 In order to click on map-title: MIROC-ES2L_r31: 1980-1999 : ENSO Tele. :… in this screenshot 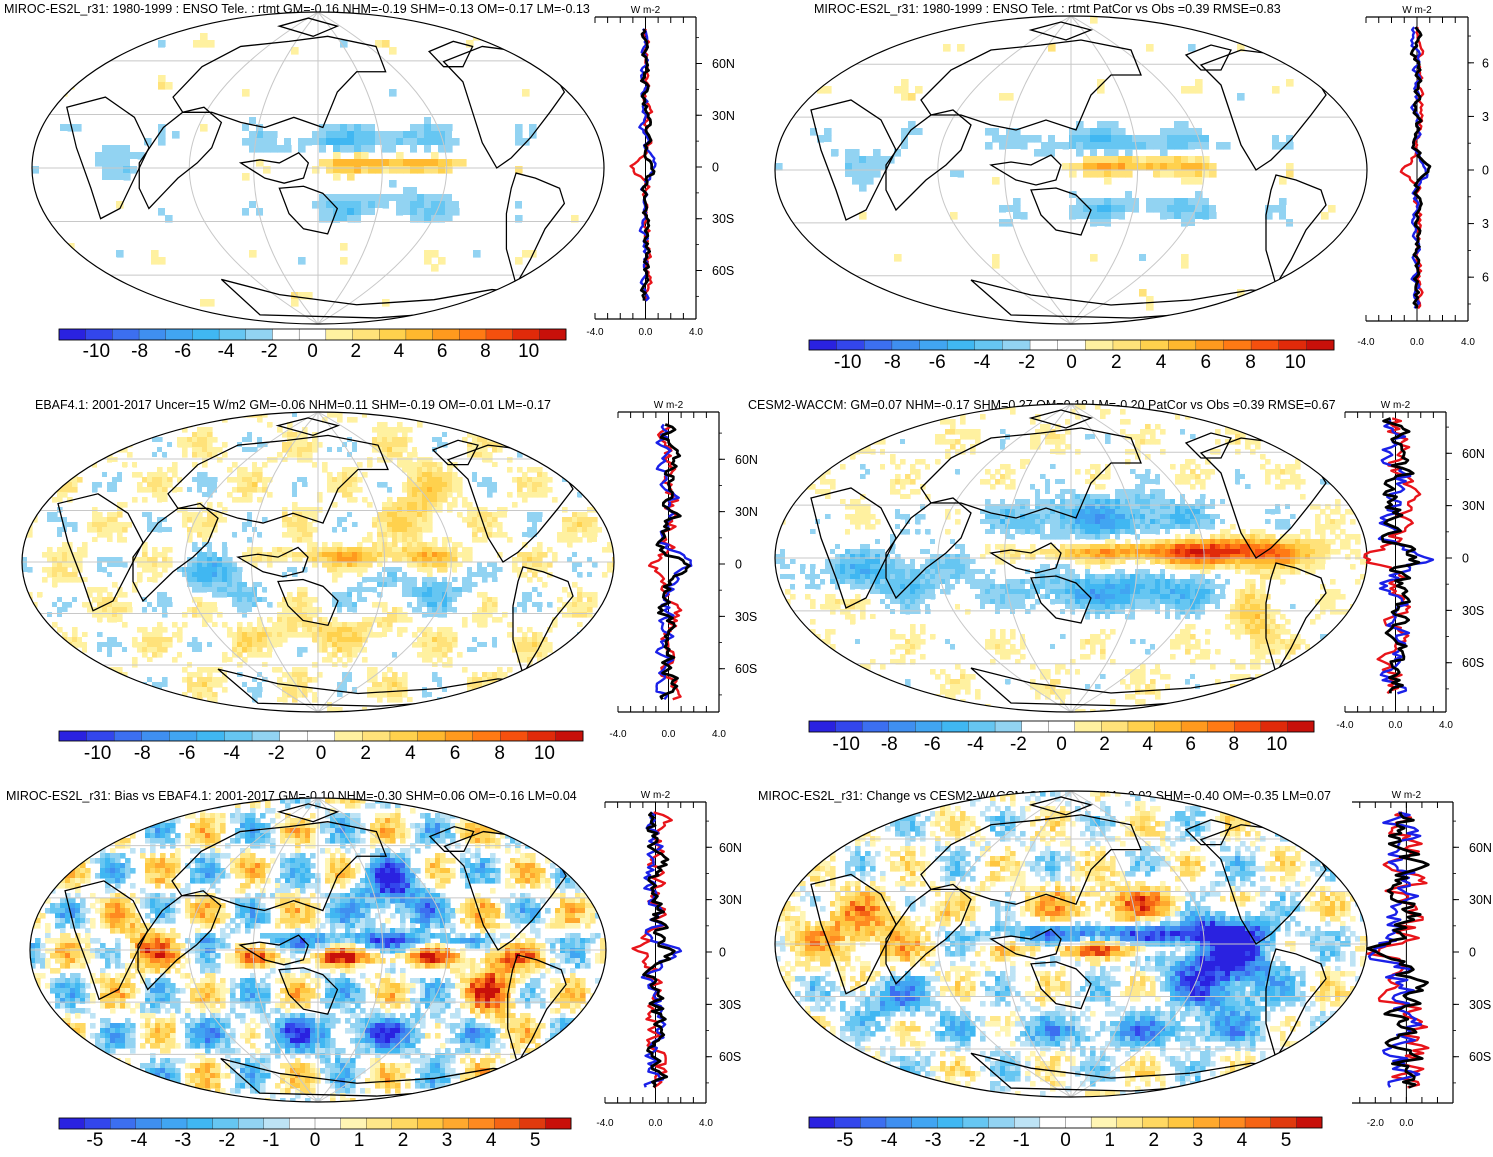, I will do `click(1047, 9)`.